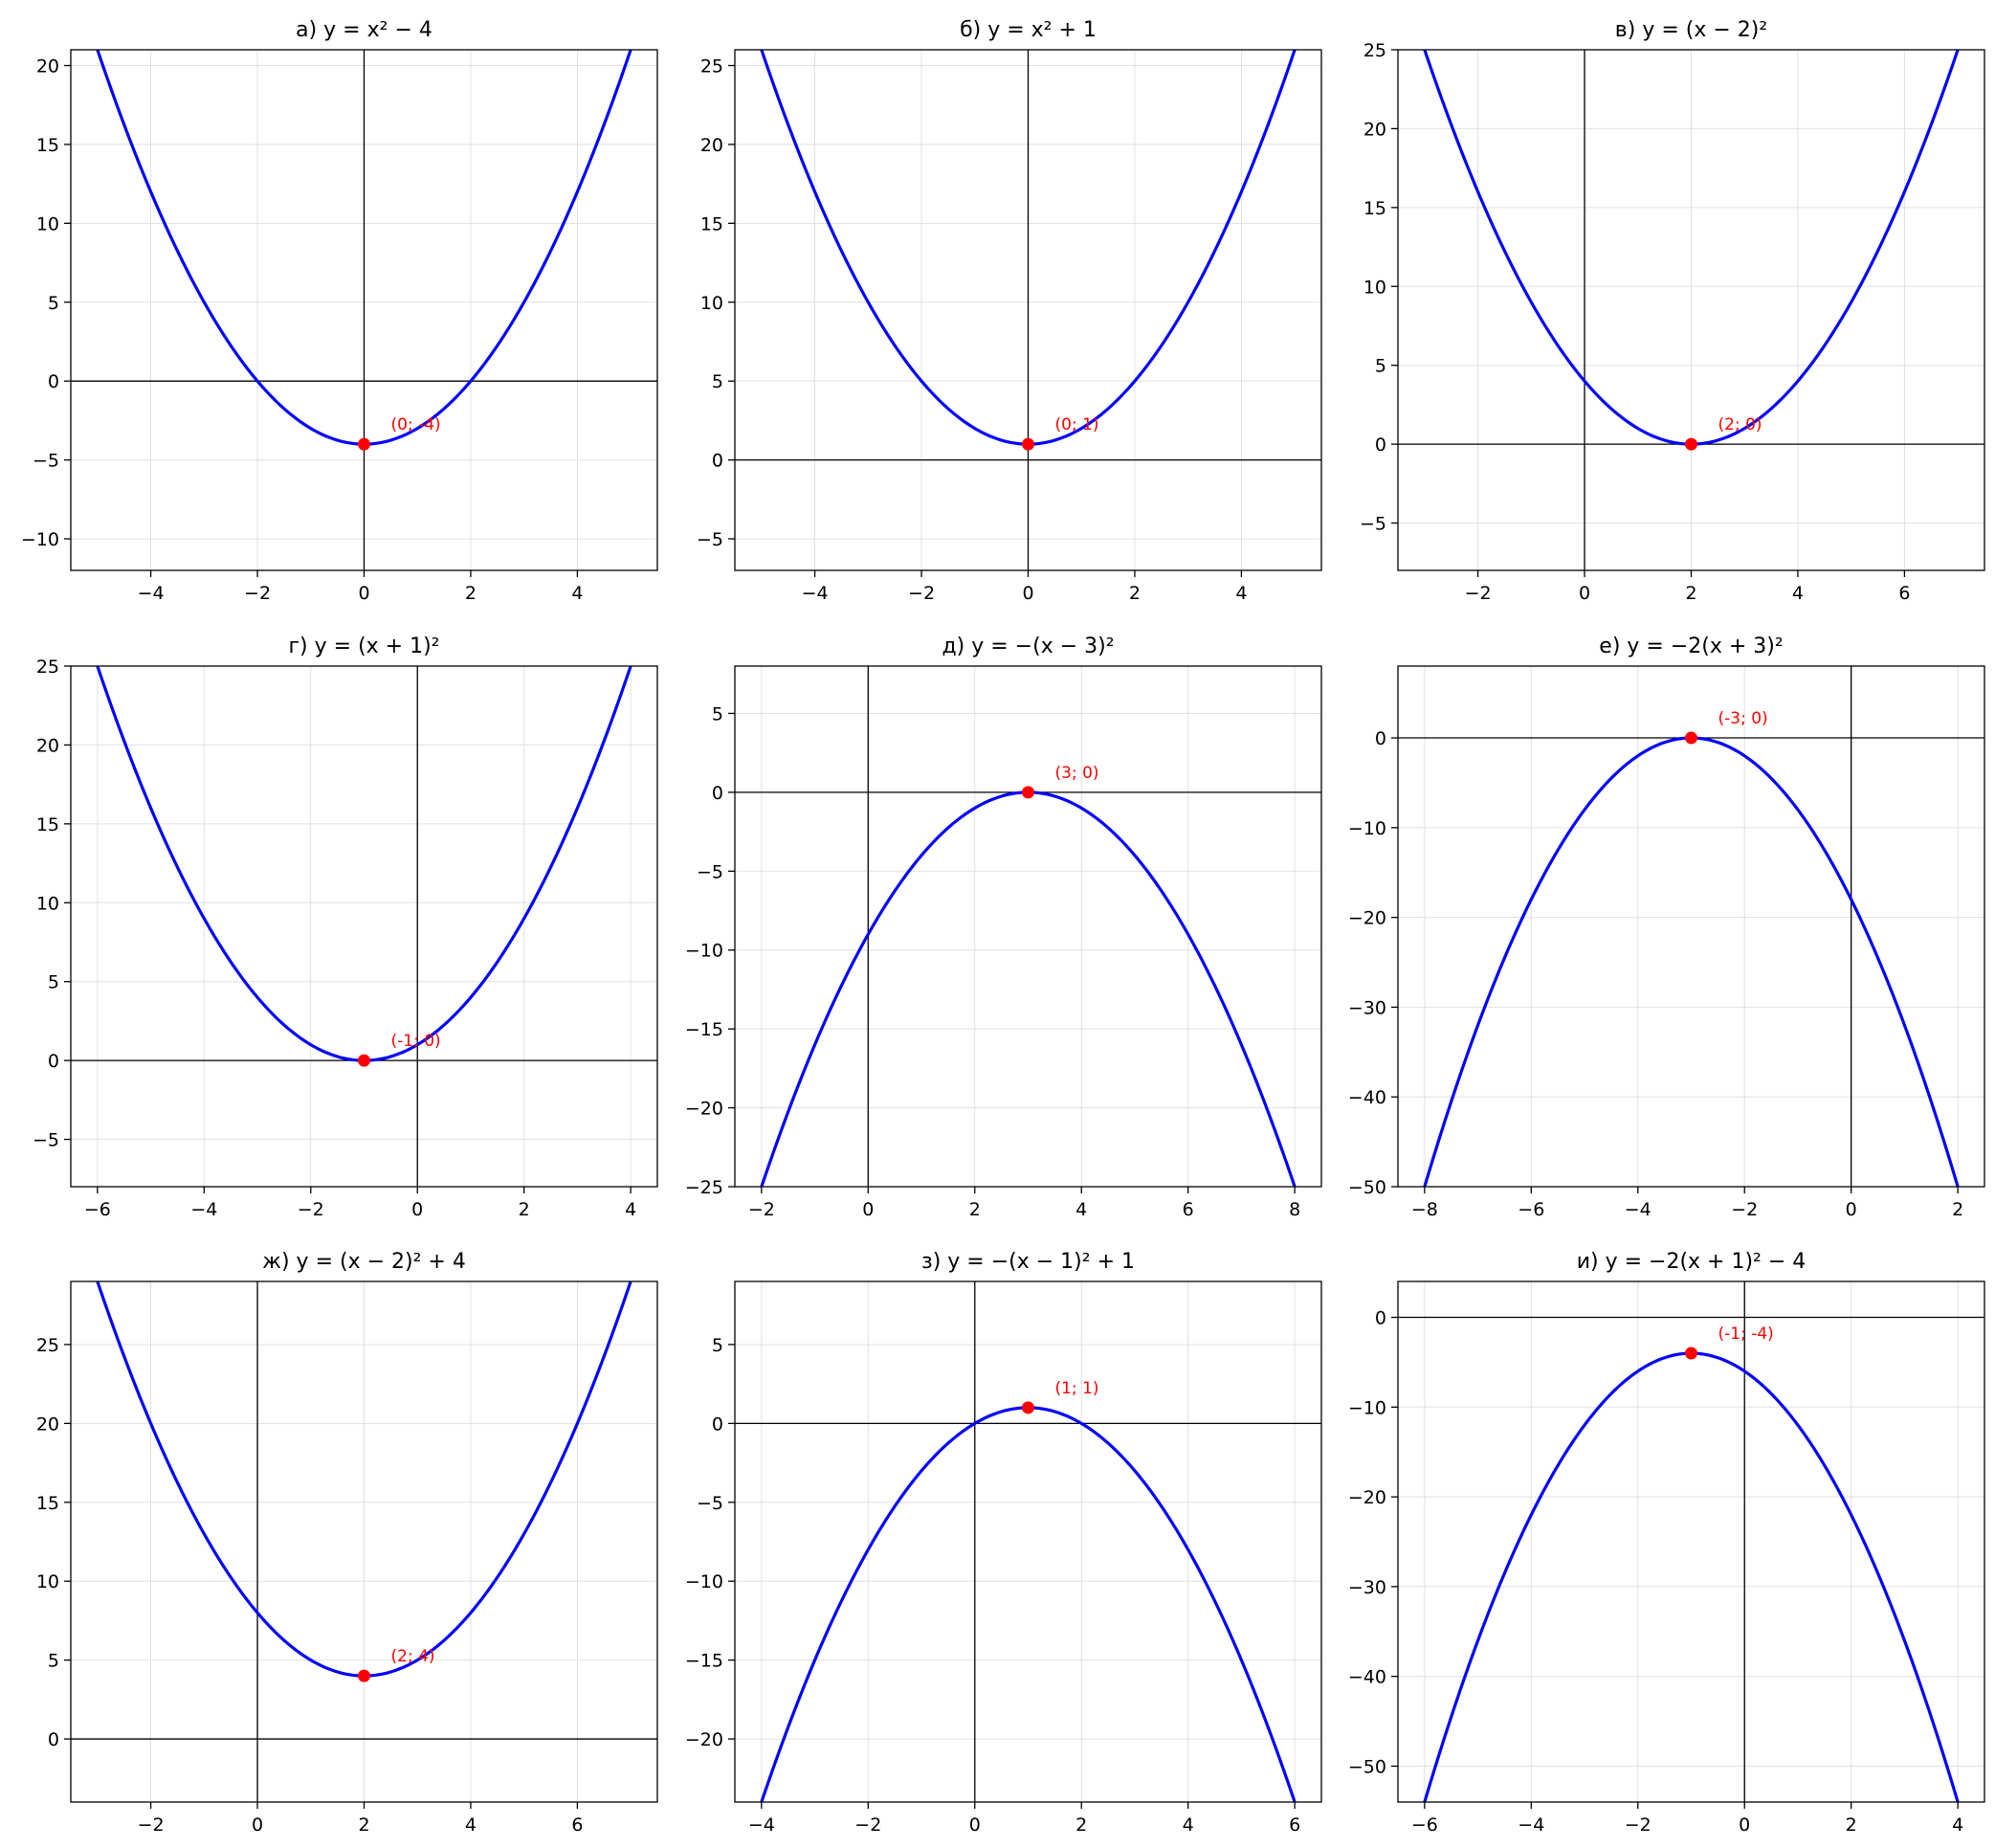 The image size is (1995, 1848). Describe the element at coordinates (1010, 311) in the screenshot. I see `chart-panel-2: (0; 1) −4 −2 0 2 4 −5 0 5 10 15 20 25 б) y = x² + 1` at that location.